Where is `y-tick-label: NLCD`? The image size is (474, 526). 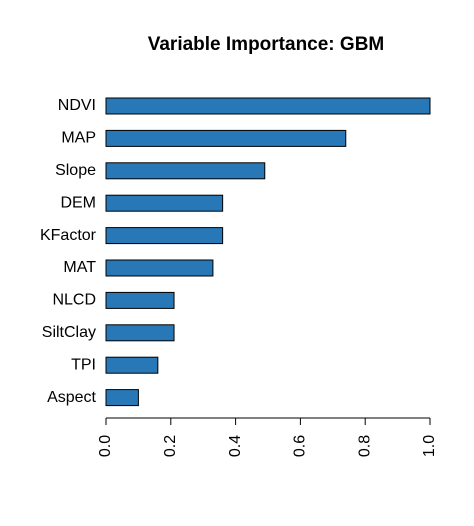 y-tick-label: NLCD is located at coordinates (74, 300).